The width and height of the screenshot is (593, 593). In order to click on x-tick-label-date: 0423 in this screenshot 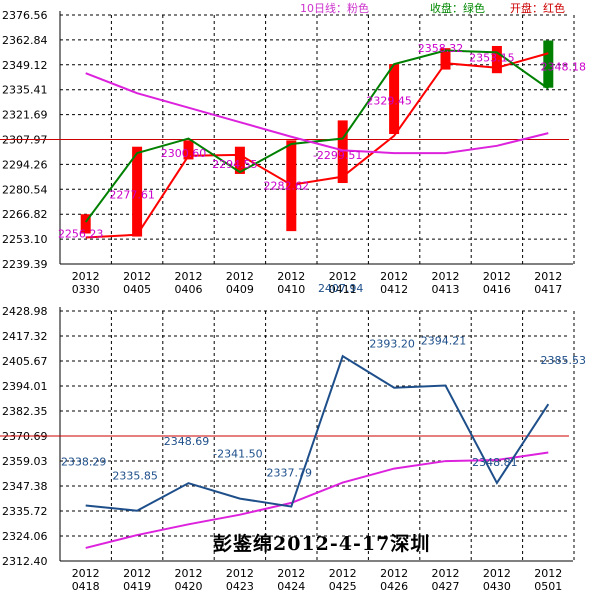, I will do `click(240, 586)`.